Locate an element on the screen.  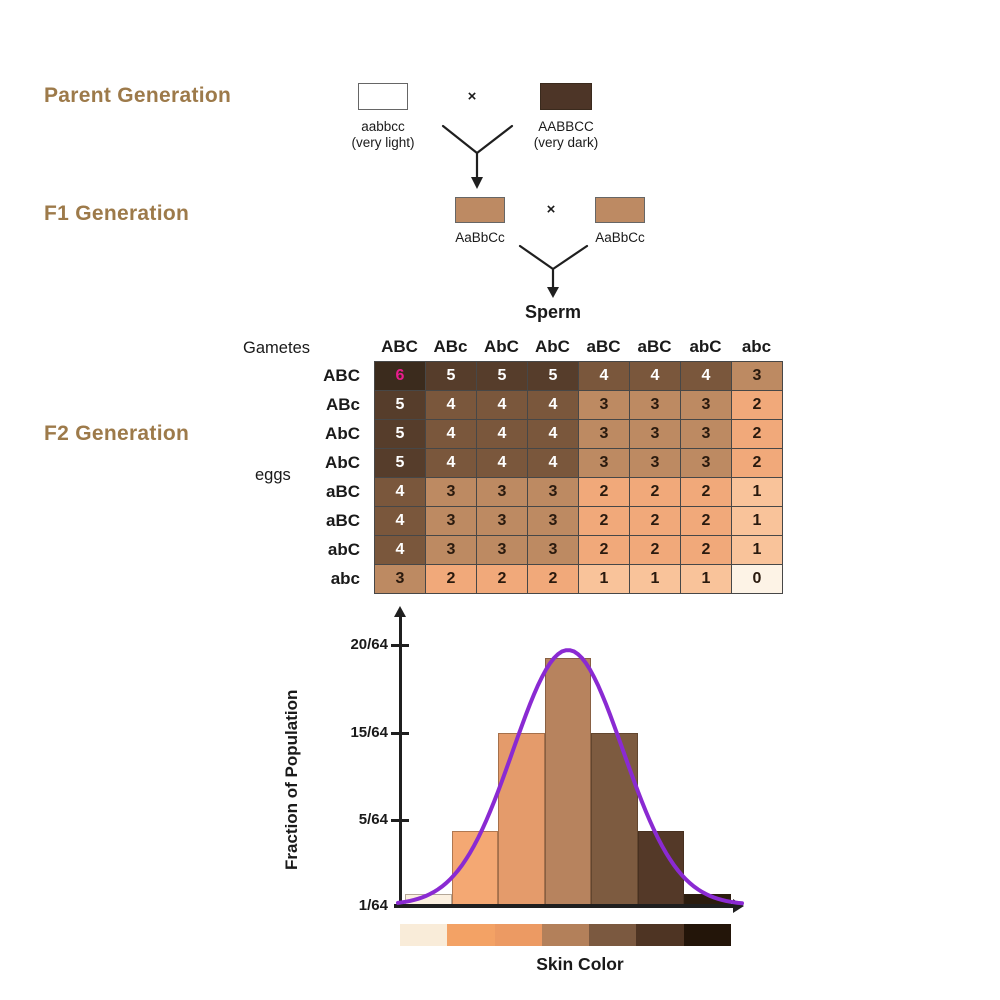
punnett-cell-r0c7: 3 is located at coordinates (757, 376).